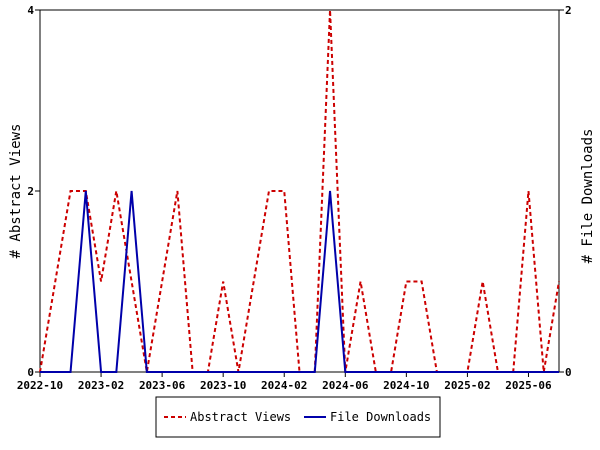 Image resolution: width=600 pixels, height=450 pixels. I want to click on legend-label-file-downloads: File Downloads, so click(380, 417).